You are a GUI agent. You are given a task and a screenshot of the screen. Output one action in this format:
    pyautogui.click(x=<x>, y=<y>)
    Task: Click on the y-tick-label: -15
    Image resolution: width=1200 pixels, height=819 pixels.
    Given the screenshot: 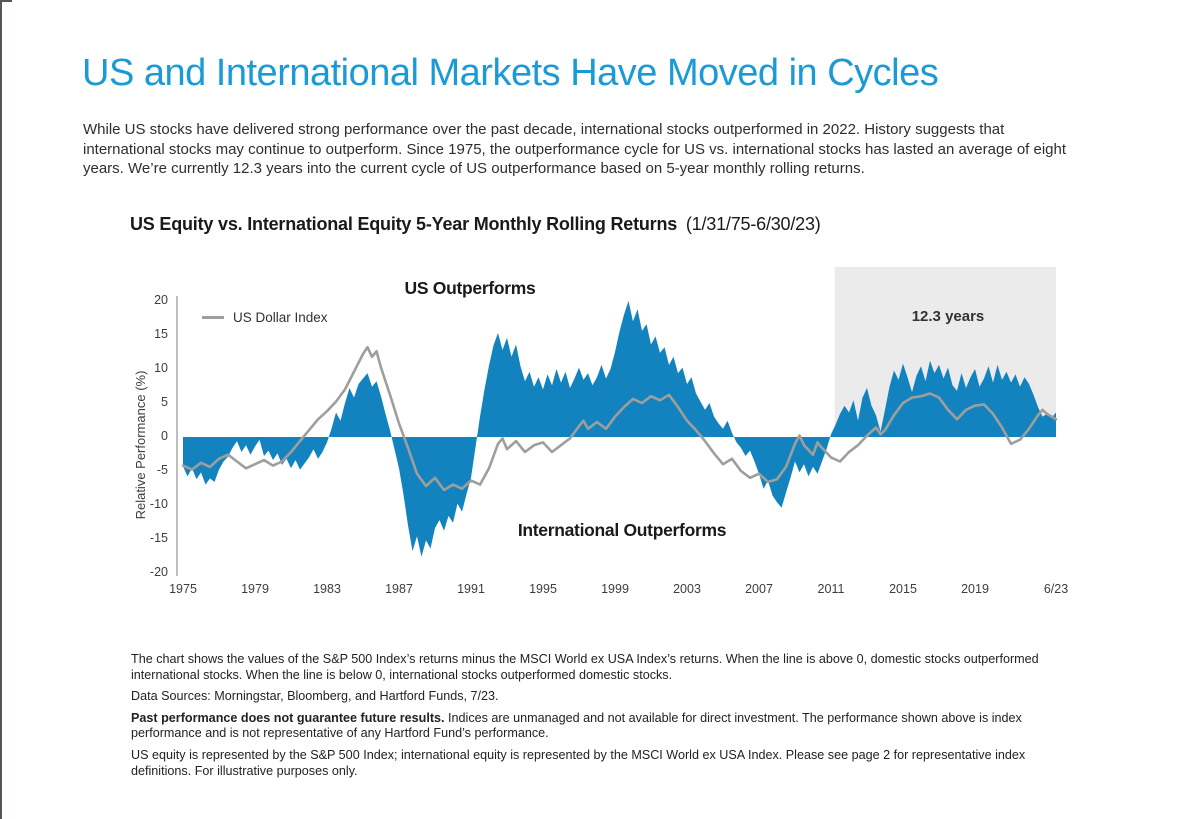 What is the action you would take?
    pyautogui.click(x=158, y=538)
    